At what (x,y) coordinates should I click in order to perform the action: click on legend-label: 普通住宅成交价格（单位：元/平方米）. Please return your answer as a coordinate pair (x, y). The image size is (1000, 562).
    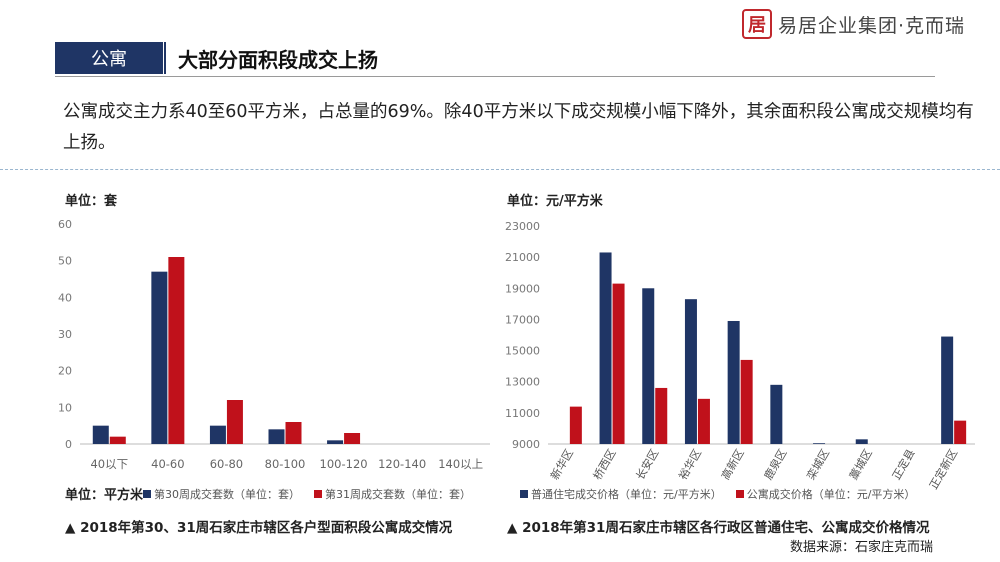
    Looking at the image, I should click on (626, 494).